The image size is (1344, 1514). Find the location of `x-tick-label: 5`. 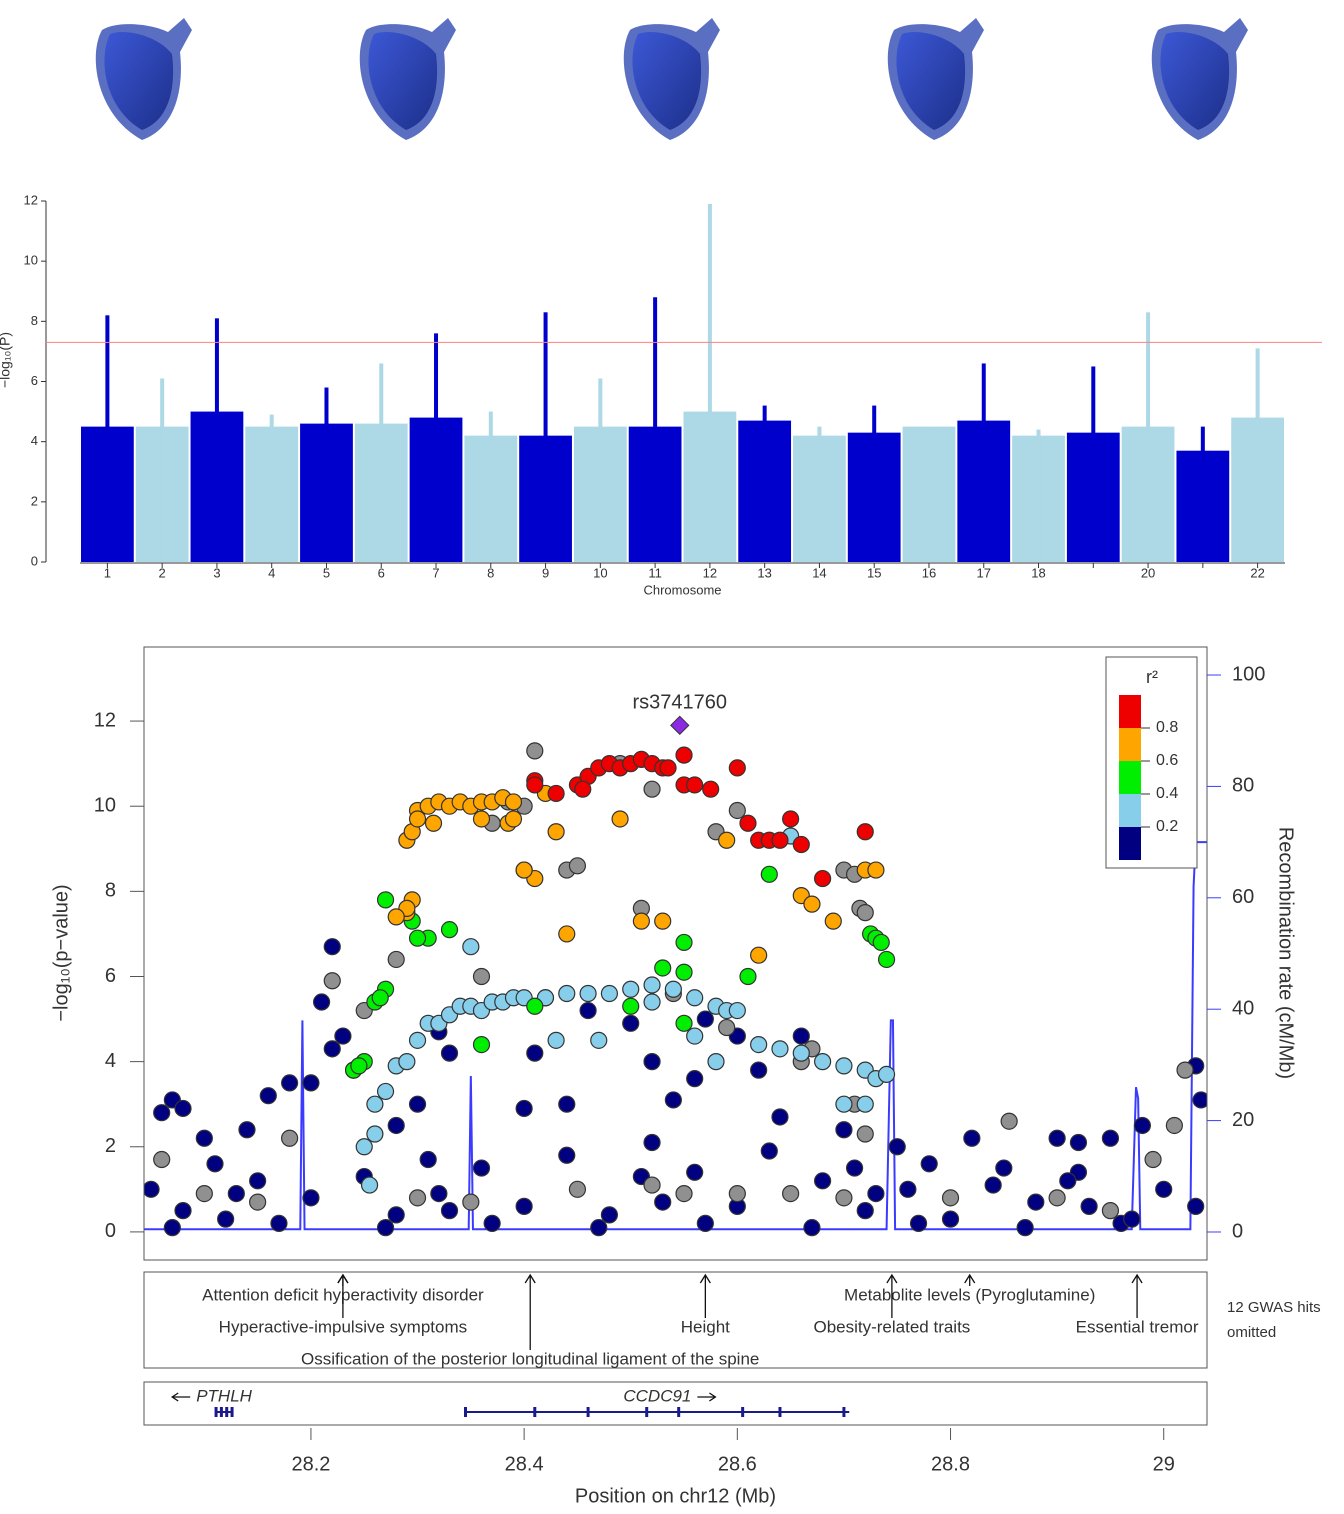

x-tick-label: 5 is located at coordinates (326, 572).